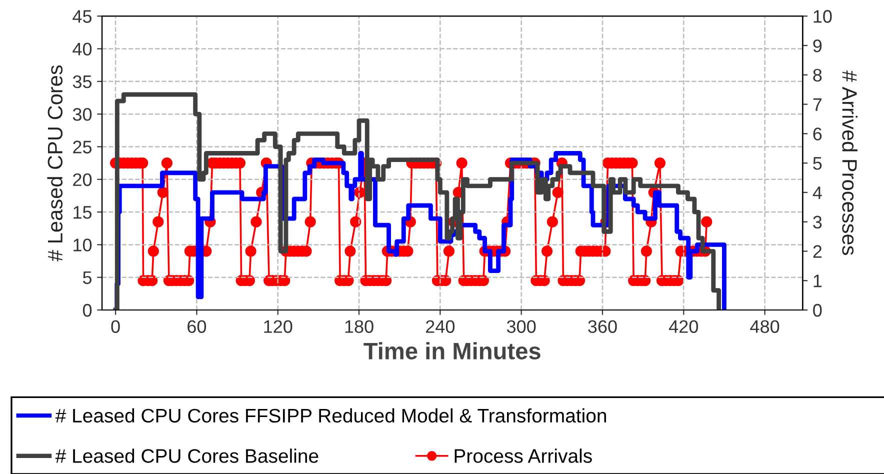 This screenshot has height=474, width=884. I want to click on legend-label: Process Arrivals, so click(523, 455).